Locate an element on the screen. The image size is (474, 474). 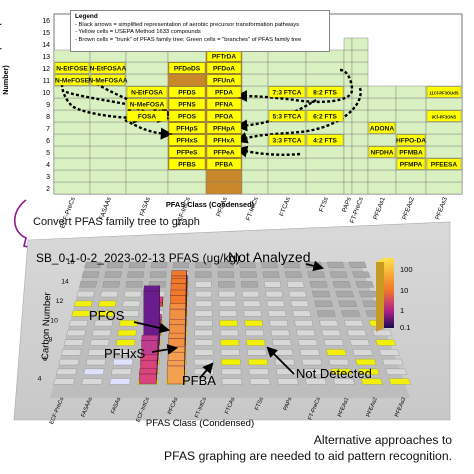
graph-3d-y-tick: 10 is located at coordinates (54, 320).